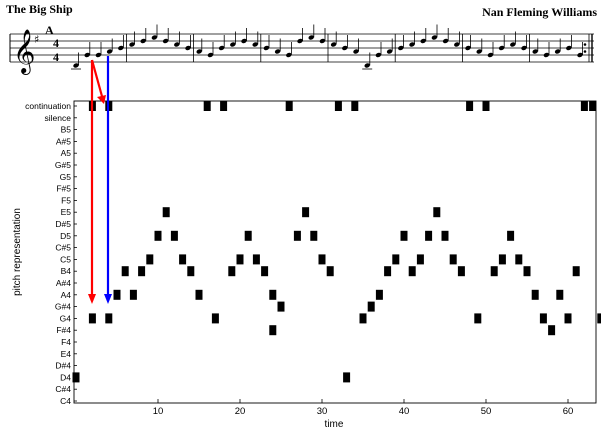 The width and height of the screenshot is (601, 432). I want to click on y-tick-label: F#5, so click(63, 189).